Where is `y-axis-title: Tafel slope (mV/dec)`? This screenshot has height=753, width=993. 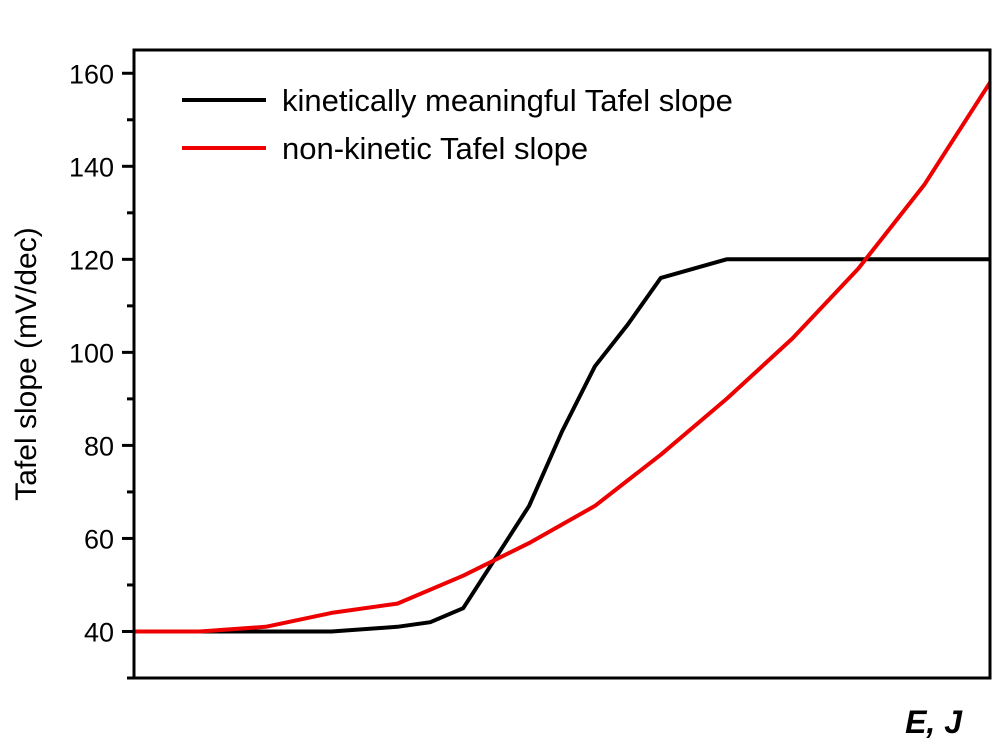
y-axis-title: Tafel slope (mV/dec) is located at coordinates (26, 363).